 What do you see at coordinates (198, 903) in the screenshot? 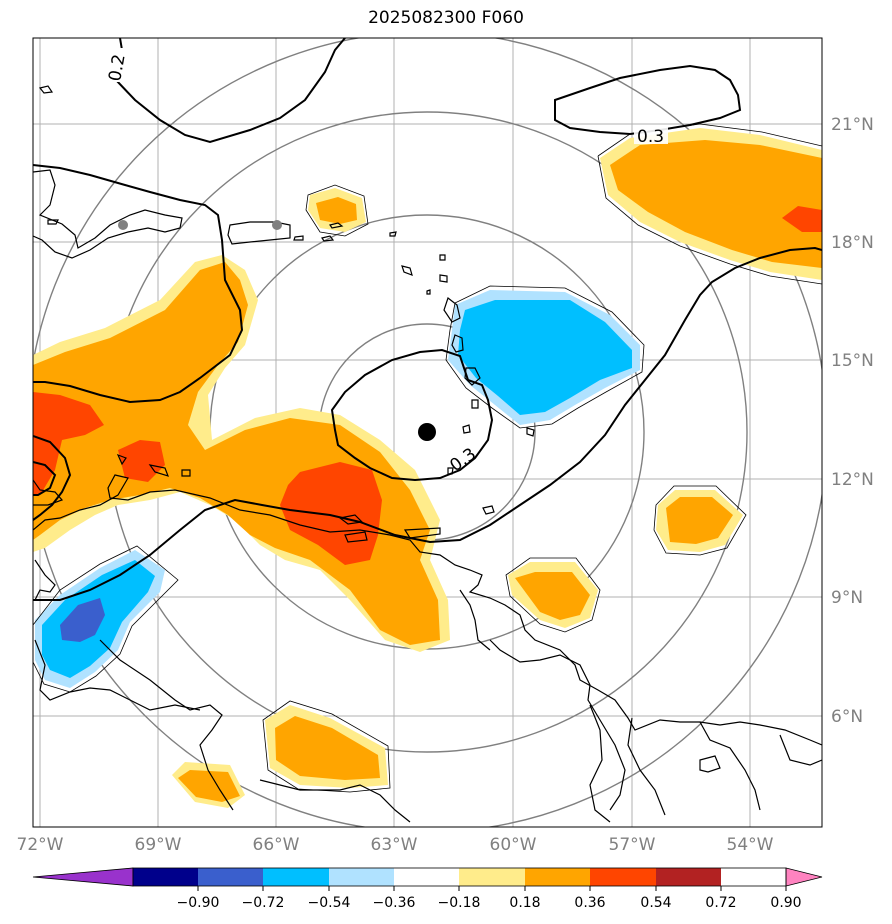
I see `colorbar-tick-label: −0.90` at bounding box center [198, 903].